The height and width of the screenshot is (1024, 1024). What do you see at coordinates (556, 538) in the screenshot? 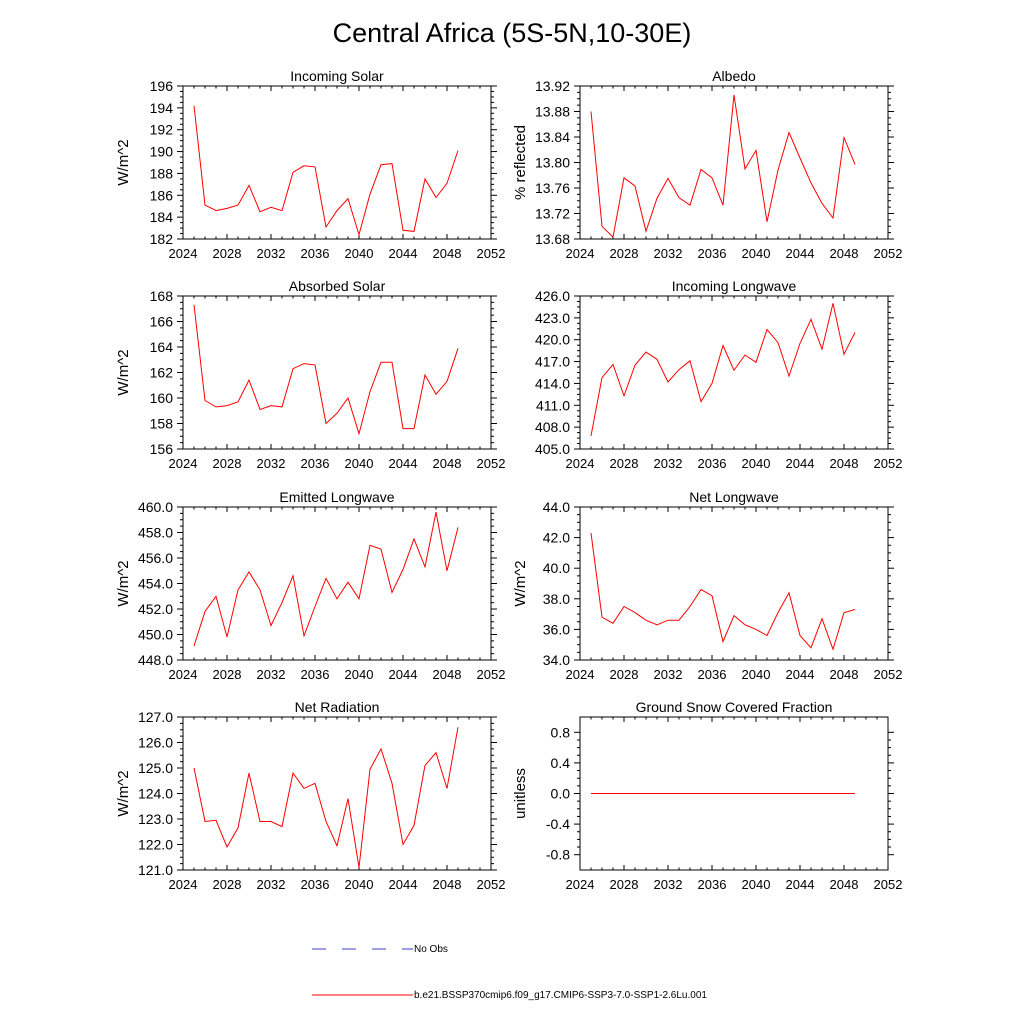
I see `y-tick-label: 42.0` at bounding box center [556, 538].